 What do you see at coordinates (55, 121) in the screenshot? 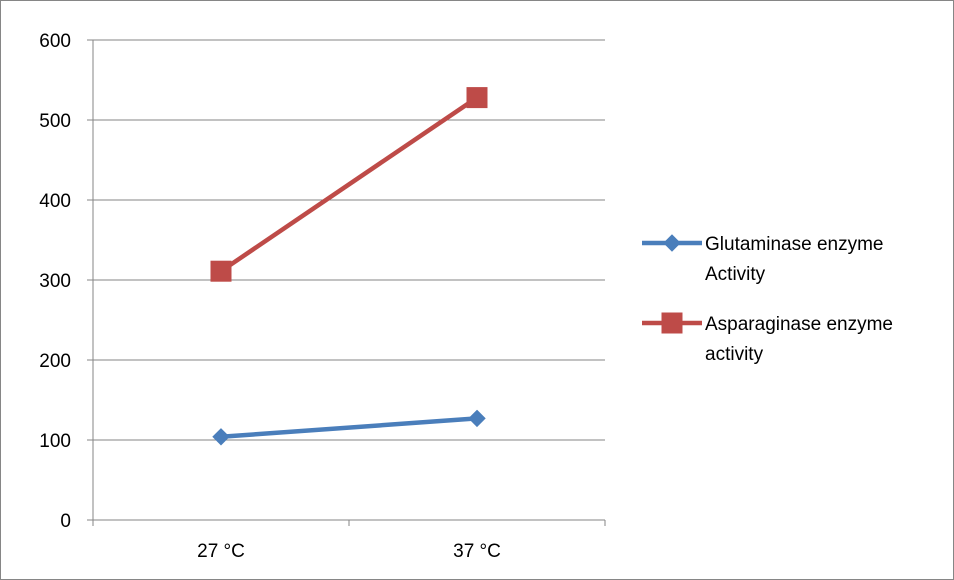
I see `y-tick-label: 500` at bounding box center [55, 121].